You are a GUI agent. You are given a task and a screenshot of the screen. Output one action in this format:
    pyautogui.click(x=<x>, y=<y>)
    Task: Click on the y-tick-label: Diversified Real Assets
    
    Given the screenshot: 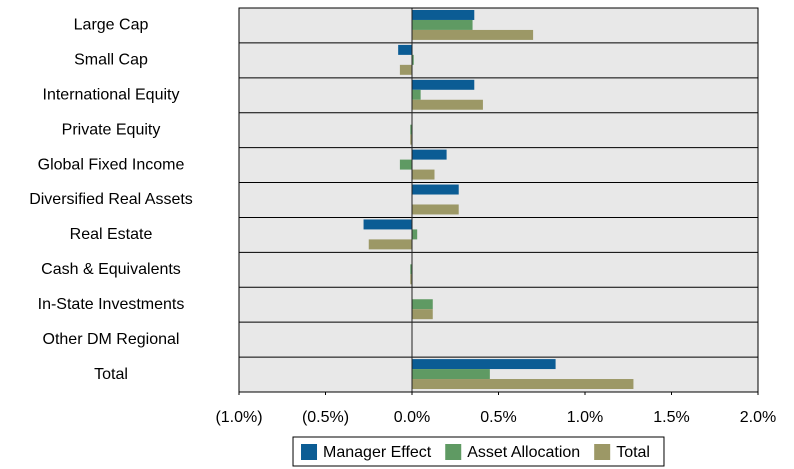 What is the action you would take?
    pyautogui.click(x=111, y=199)
    